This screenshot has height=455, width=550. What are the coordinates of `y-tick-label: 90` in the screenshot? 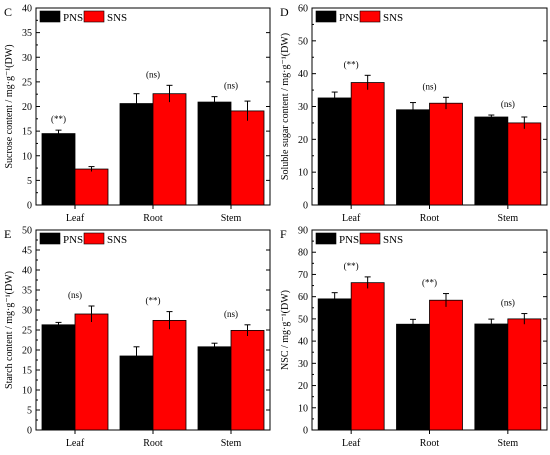 It's located at (303, 231).